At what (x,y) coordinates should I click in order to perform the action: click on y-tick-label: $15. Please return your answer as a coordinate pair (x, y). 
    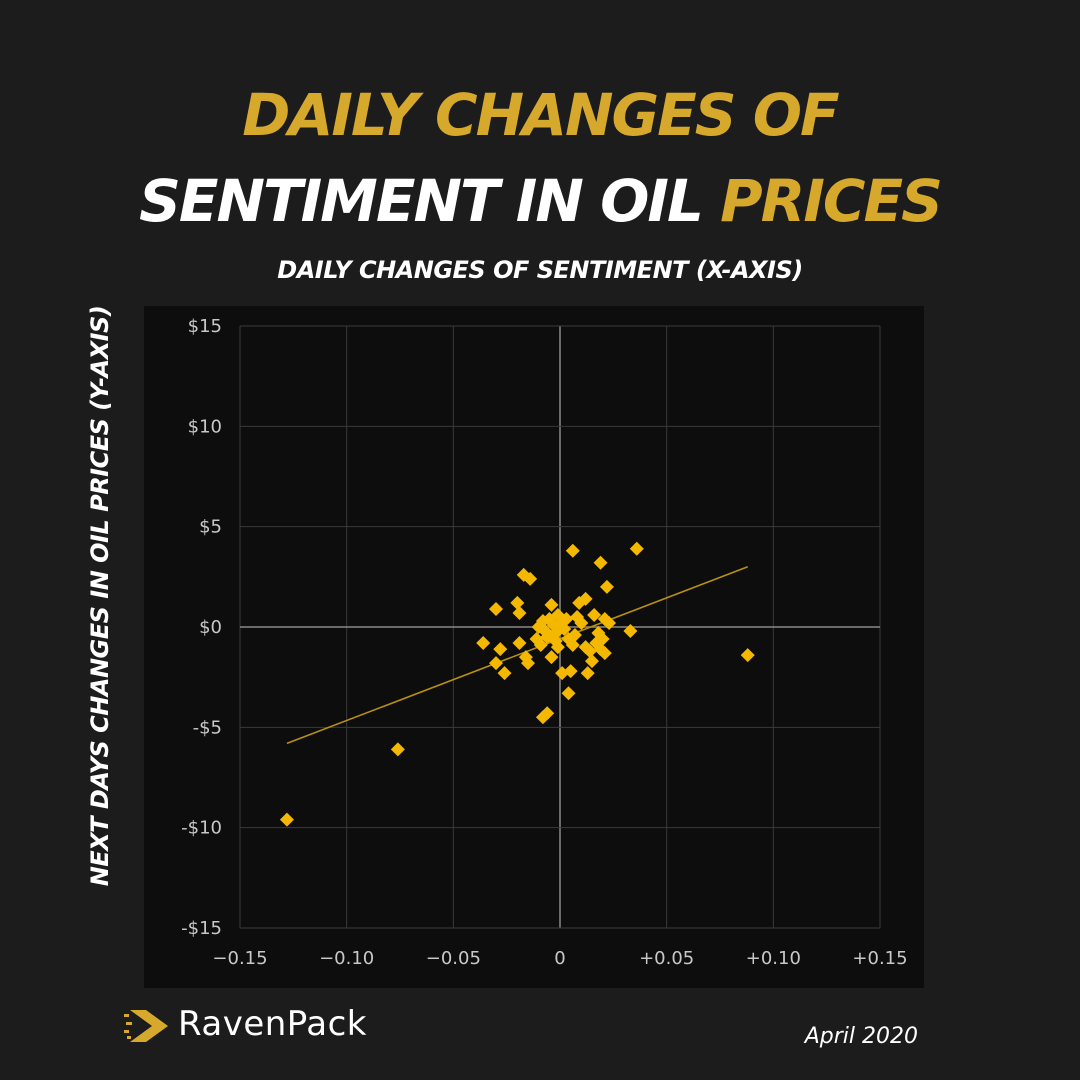
    Looking at the image, I should click on (205, 326).